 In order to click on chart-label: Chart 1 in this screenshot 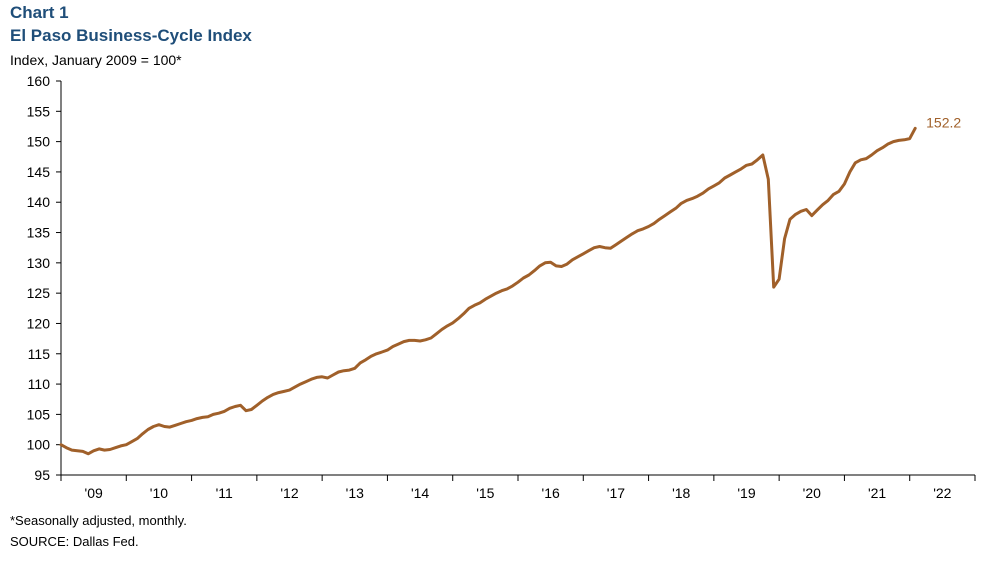, I will do `click(39, 12)`.